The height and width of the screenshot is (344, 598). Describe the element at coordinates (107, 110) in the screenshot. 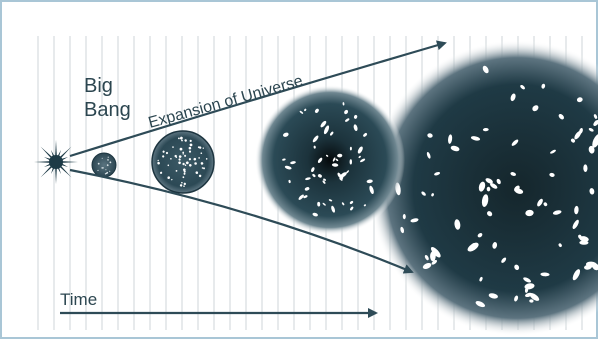

I see `big-bang-label-line2: Bang` at that location.